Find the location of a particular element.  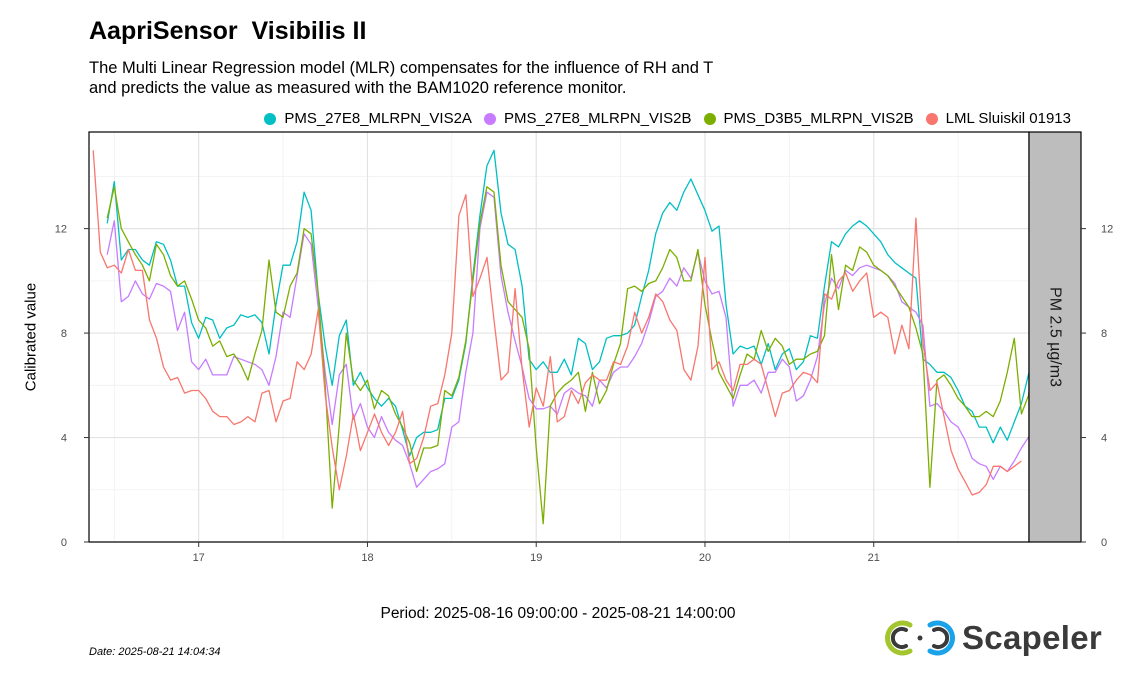

x-tick-label: 18 is located at coordinates (367, 558).